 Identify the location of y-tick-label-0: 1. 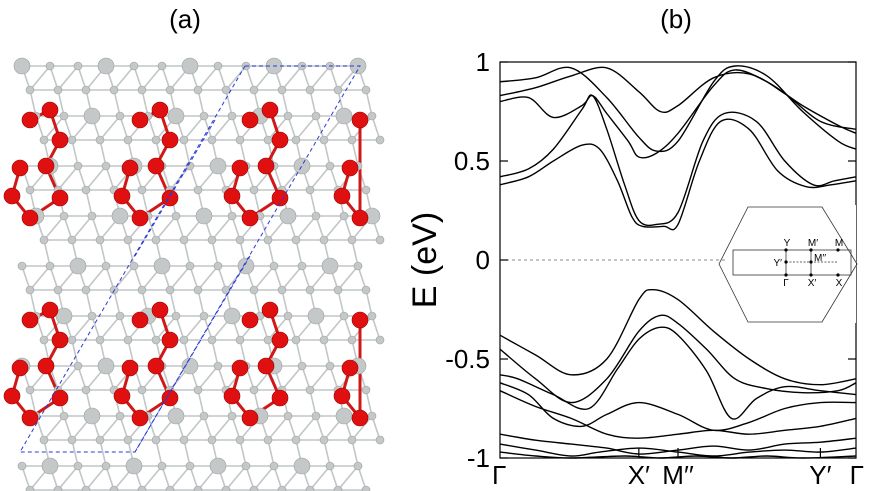
(483, 62).